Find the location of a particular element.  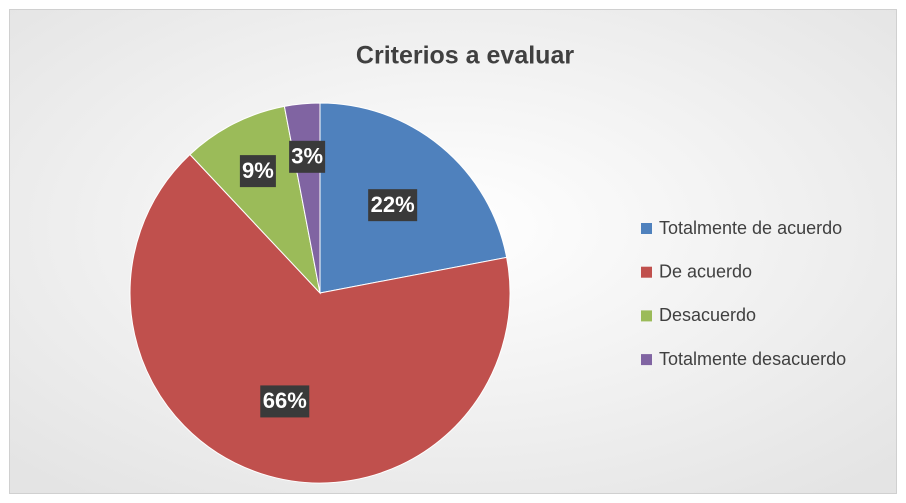

chart-title: Criterios a evaluar is located at coordinates (465, 56).